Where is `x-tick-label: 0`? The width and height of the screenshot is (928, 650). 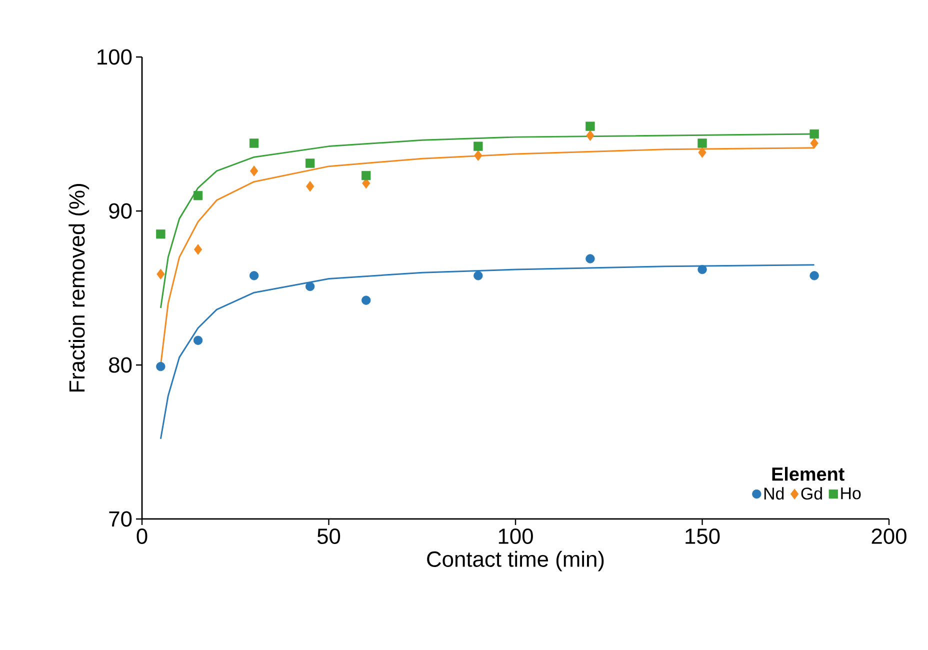
x-tick-label: 0 is located at coordinates (142, 536).